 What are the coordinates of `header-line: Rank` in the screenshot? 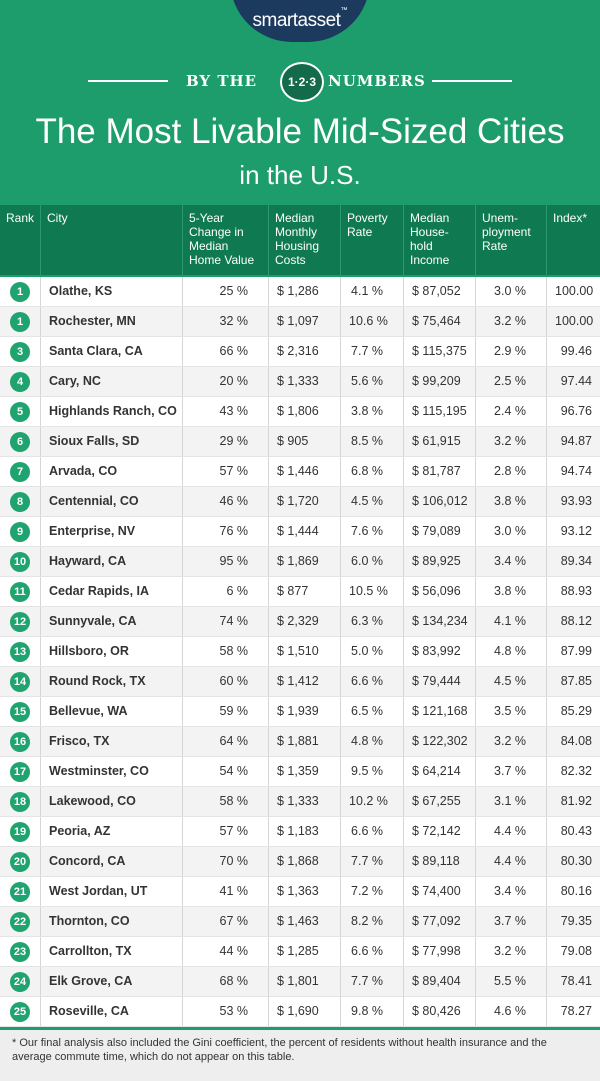 It's located at (20, 218).